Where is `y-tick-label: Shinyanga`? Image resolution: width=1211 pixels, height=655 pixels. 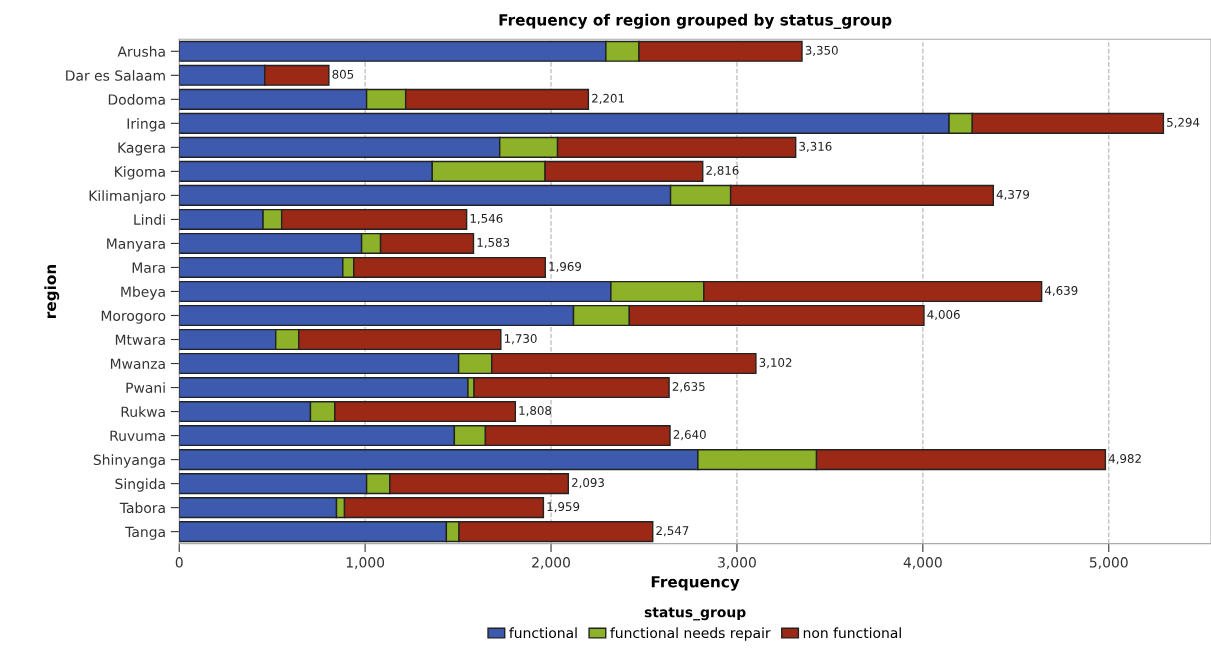
y-tick-label: Shinyanga is located at coordinates (129, 461).